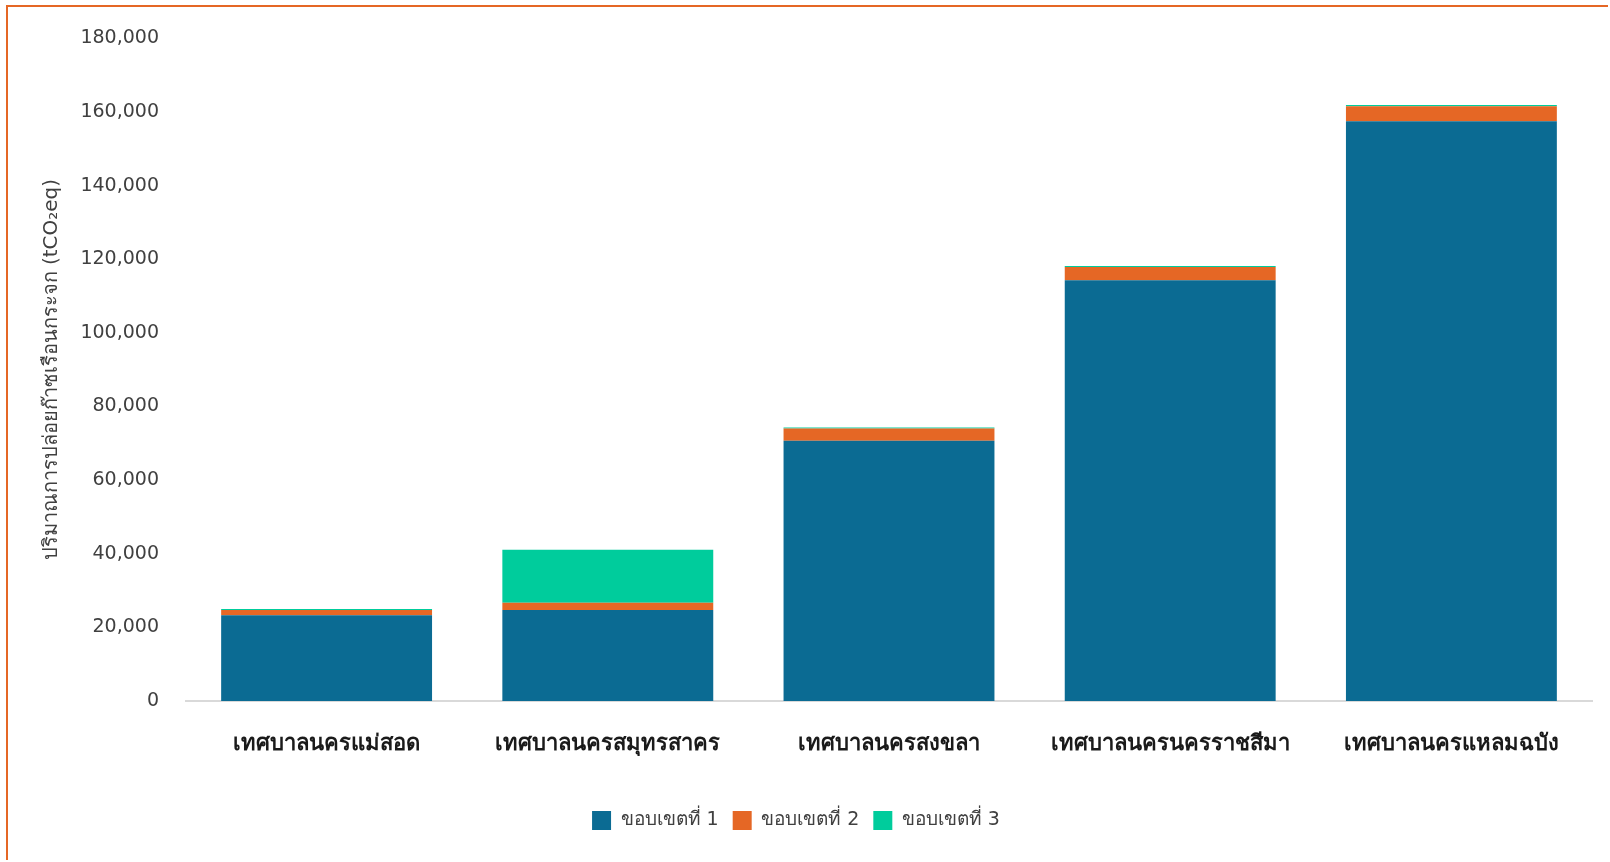 The image size is (1610, 862). I want to click on y-tick-label: 20,000, so click(125, 625).